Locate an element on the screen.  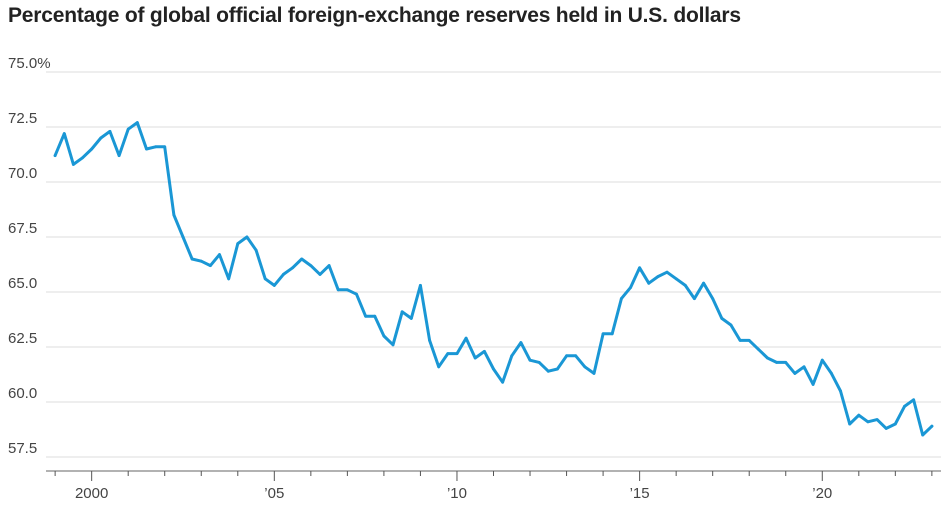
x-tick-label: 2000 is located at coordinates (91, 493).